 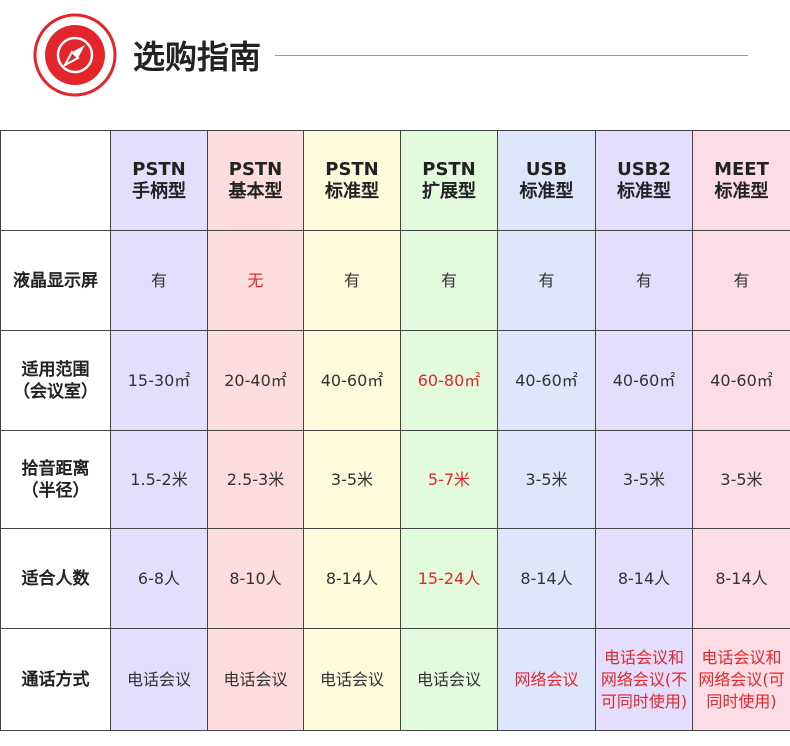 I want to click on column-header: PSTN 标准型, so click(x=352, y=180).